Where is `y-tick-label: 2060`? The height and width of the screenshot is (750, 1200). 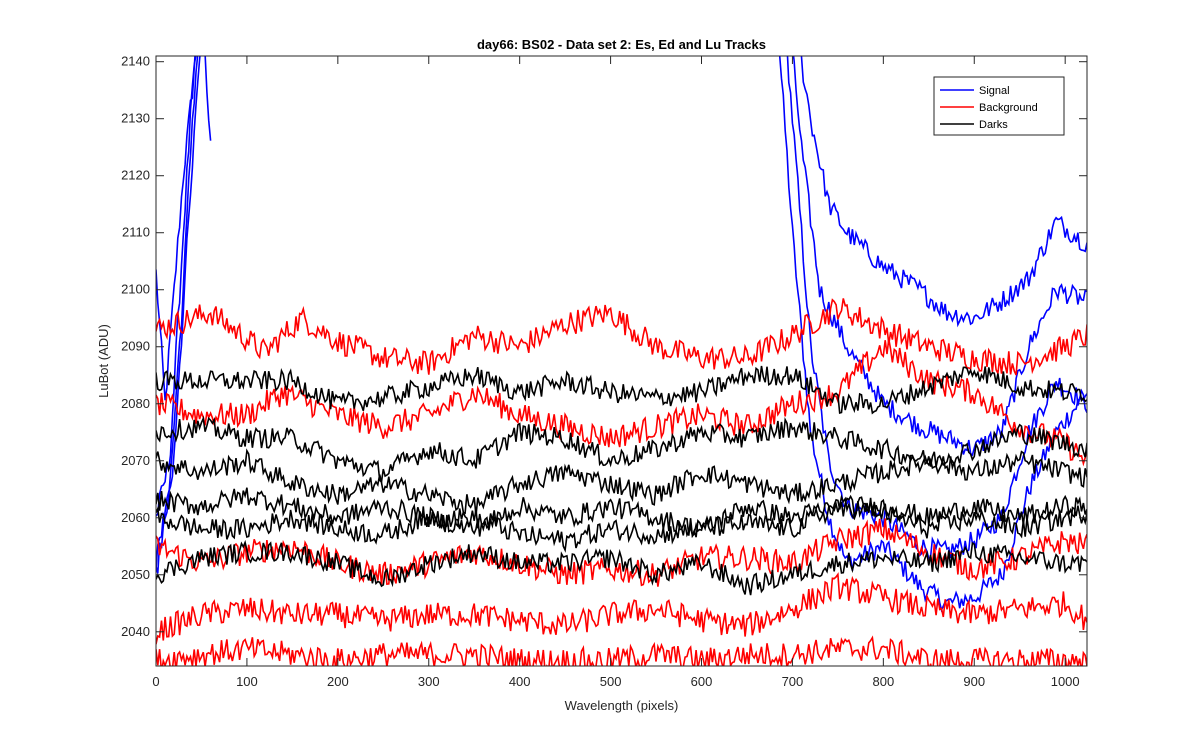 y-tick-label: 2060 is located at coordinates (135, 517).